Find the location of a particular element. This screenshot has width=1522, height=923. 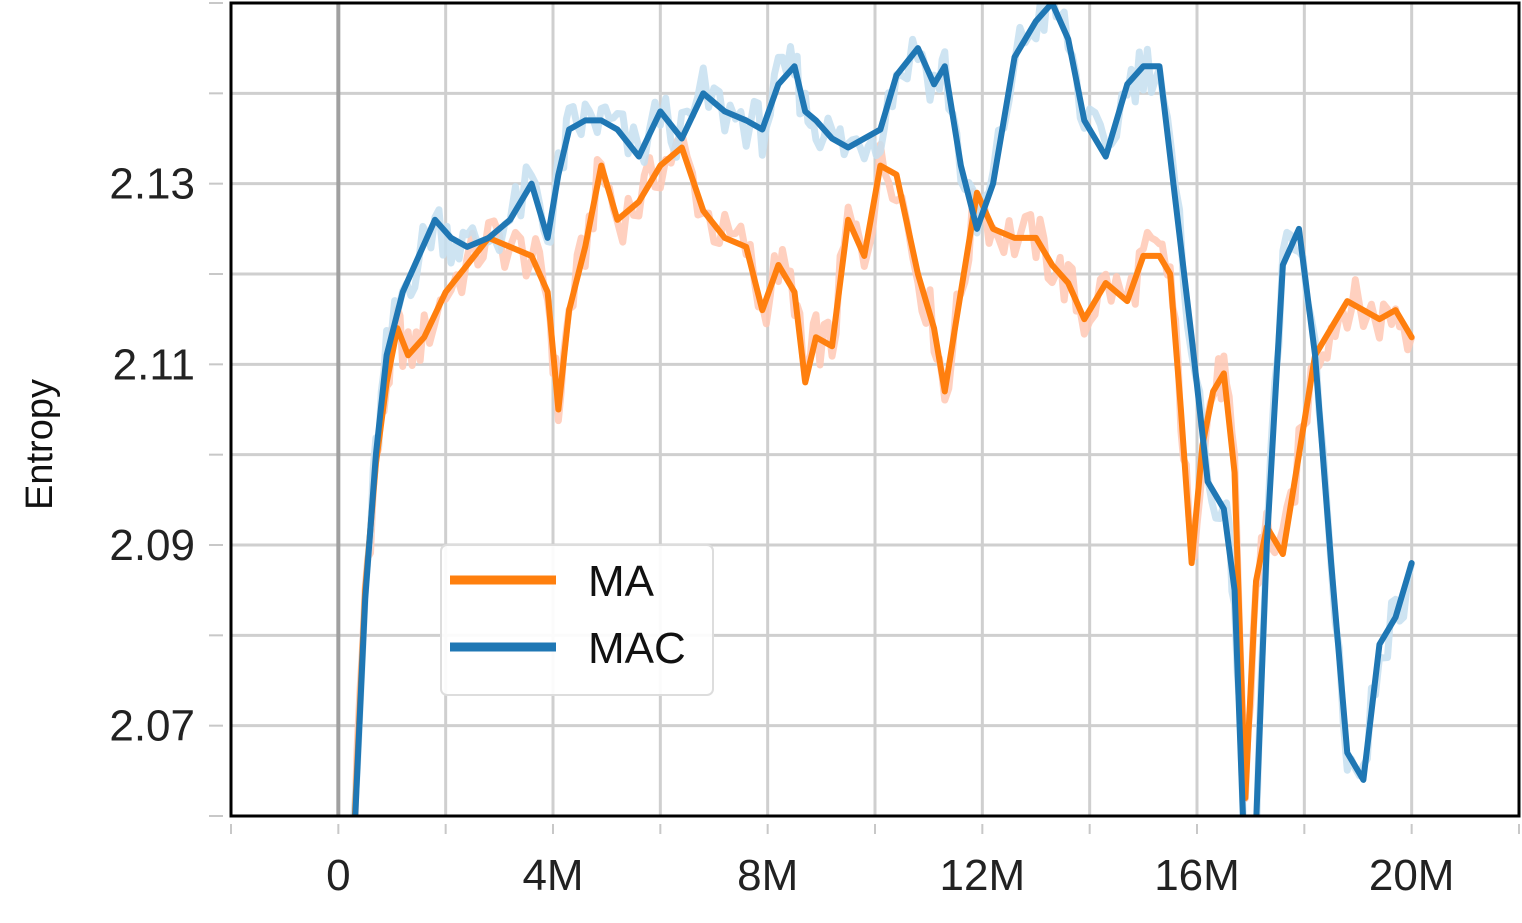

x-tick-label: 4M is located at coordinates (552, 875).